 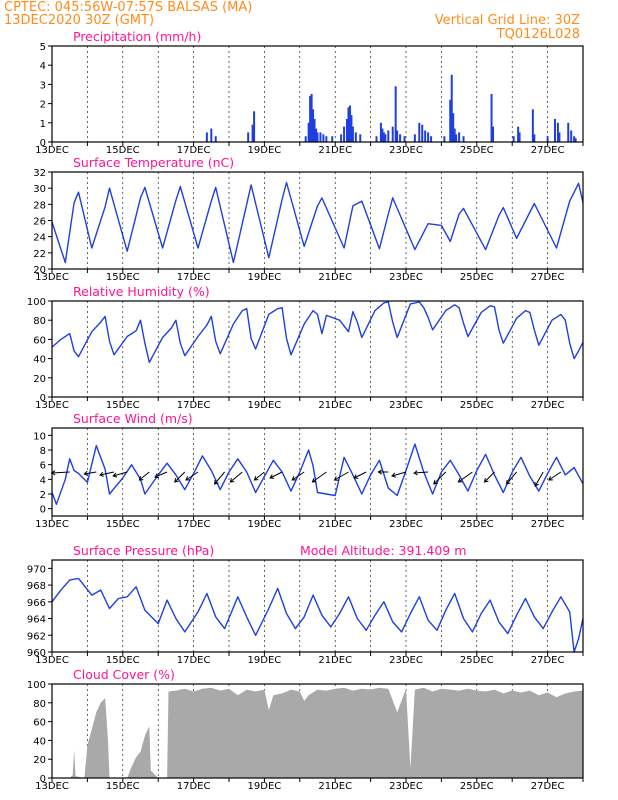 What do you see at coordinates (317, 332) in the screenshot?
I see `humidity-line` at bounding box center [317, 332].